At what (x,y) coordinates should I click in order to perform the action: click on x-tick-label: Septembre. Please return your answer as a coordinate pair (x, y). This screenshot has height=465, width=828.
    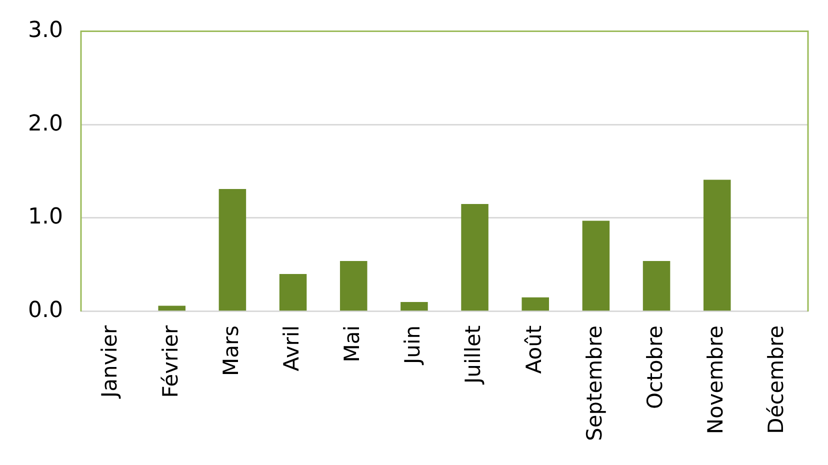
    Looking at the image, I should click on (594, 383).